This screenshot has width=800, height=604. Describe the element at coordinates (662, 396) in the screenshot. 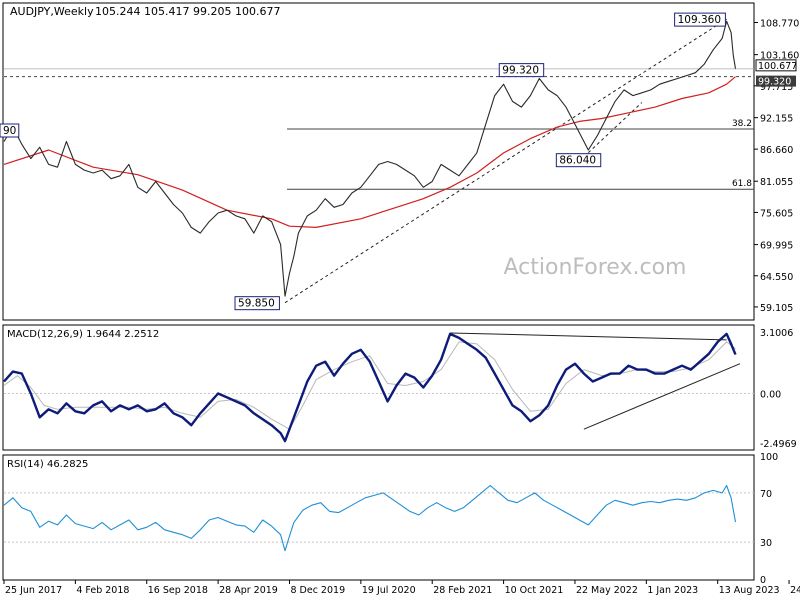

I see `macd-trend-lower` at that location.